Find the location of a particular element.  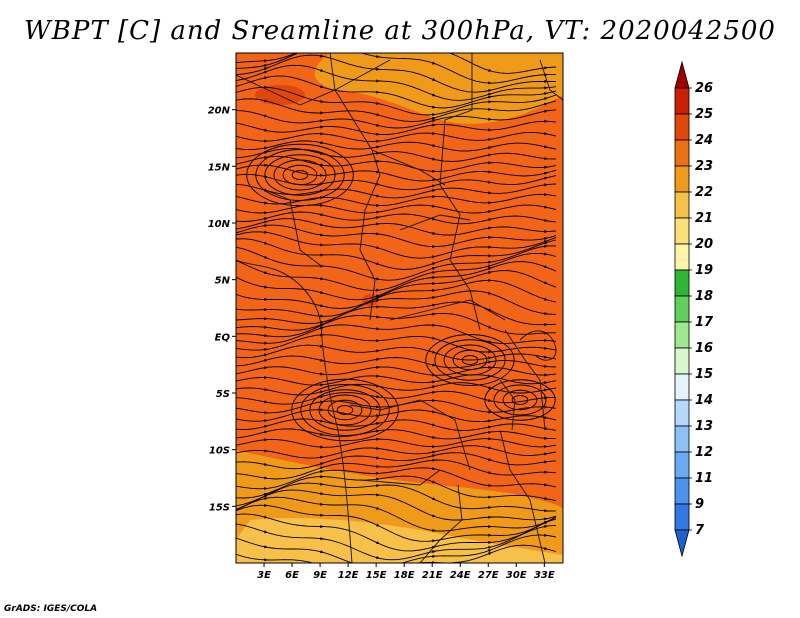

colorbar-label: 22 is located at coordinates (704, 192).